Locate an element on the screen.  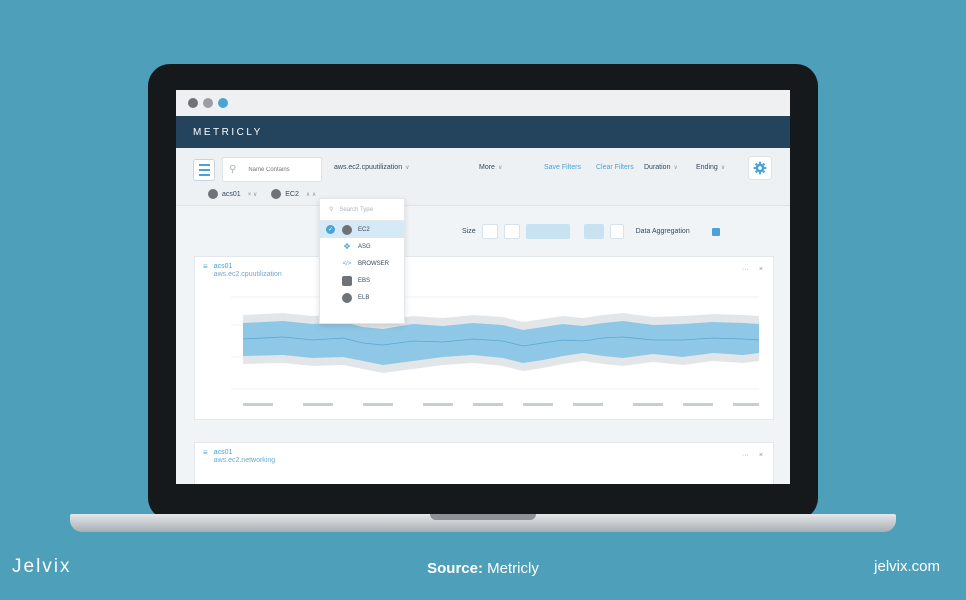
jelvix-logo: Jelvix is located at coordinates (42, 566).